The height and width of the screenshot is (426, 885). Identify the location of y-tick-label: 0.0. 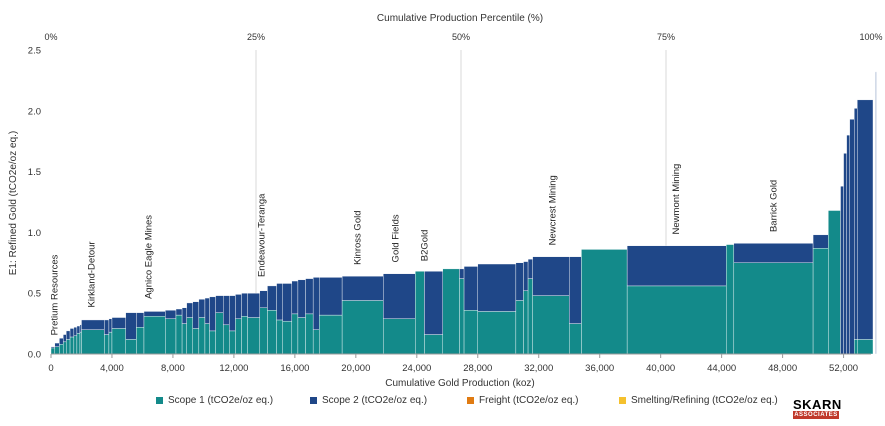
(34, 355).